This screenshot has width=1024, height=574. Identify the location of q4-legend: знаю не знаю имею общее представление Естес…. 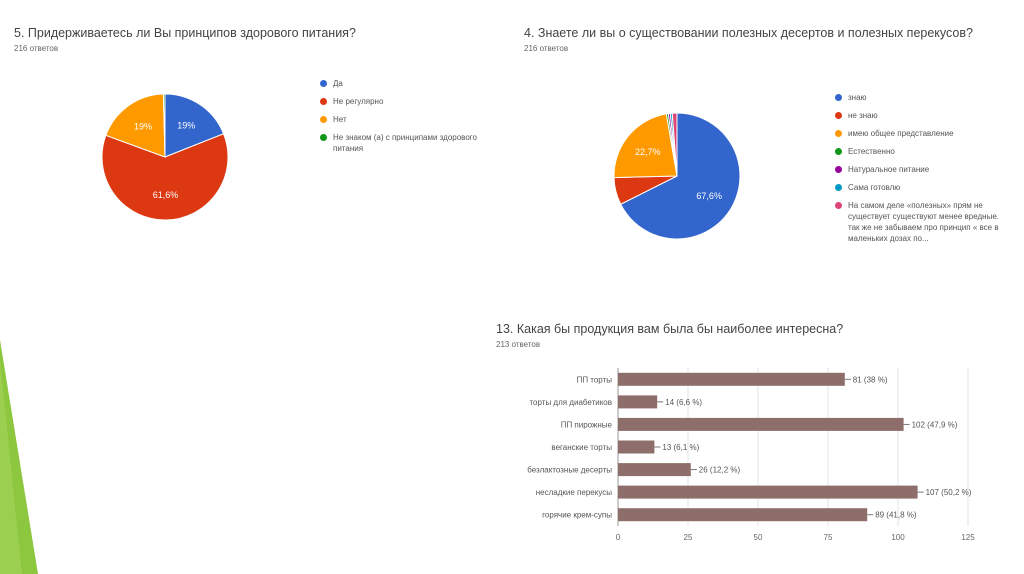
(920, 171).